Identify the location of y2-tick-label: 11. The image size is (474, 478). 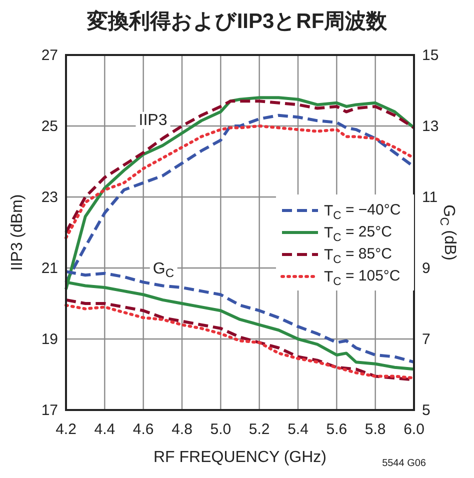
(430, 197).